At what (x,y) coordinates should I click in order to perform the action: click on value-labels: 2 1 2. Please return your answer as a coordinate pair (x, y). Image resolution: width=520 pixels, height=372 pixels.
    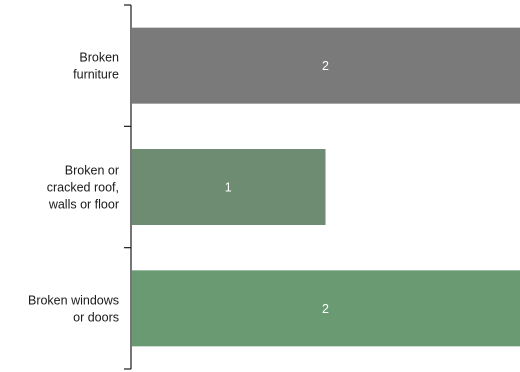
    Looking at the image, I should click on (277, 187).